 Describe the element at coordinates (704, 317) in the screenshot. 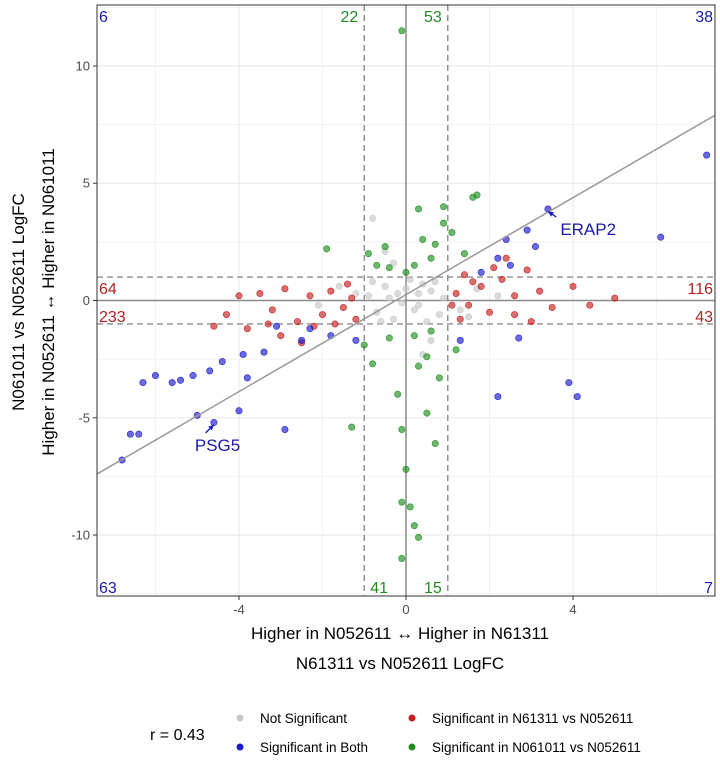

I see `count-label-middle-right-lower: 43` at that location.